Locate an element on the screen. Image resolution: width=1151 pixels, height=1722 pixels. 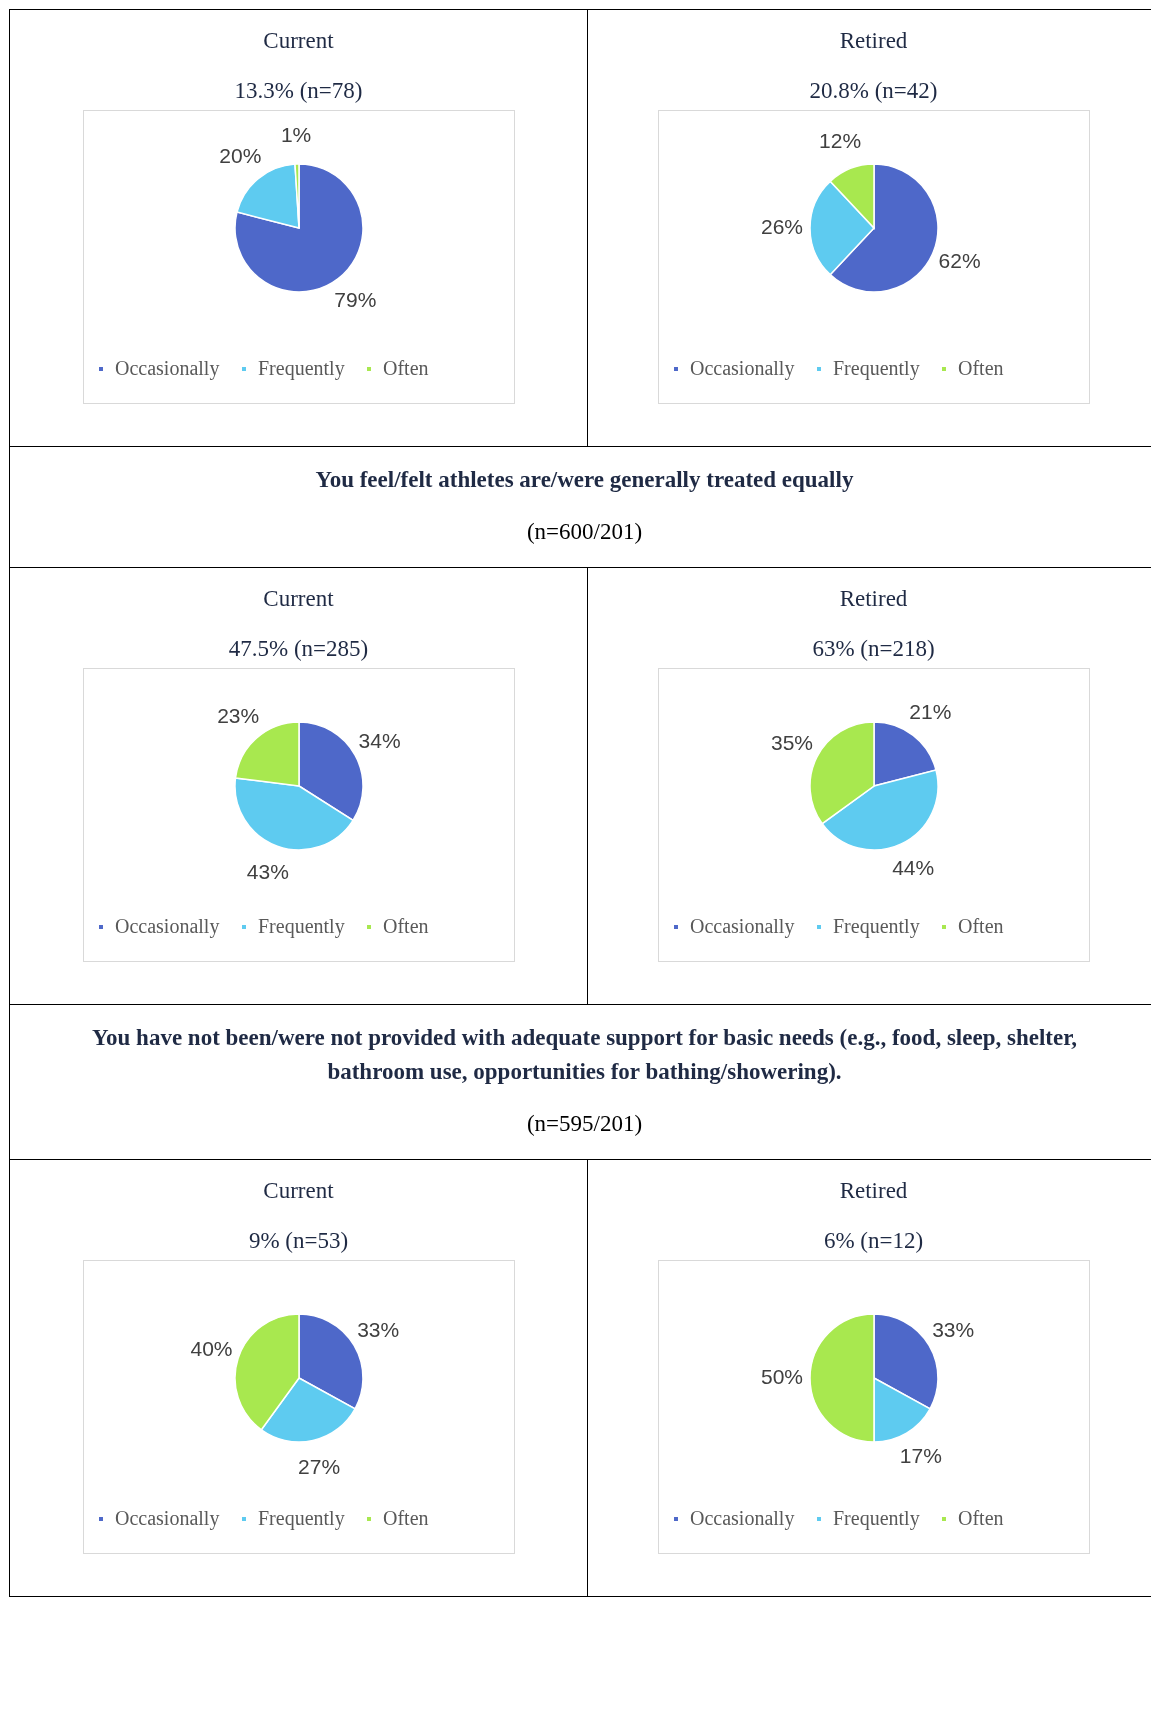
chart-subtitle: 47.5% (n=285) is located at coordinates (298, 649).